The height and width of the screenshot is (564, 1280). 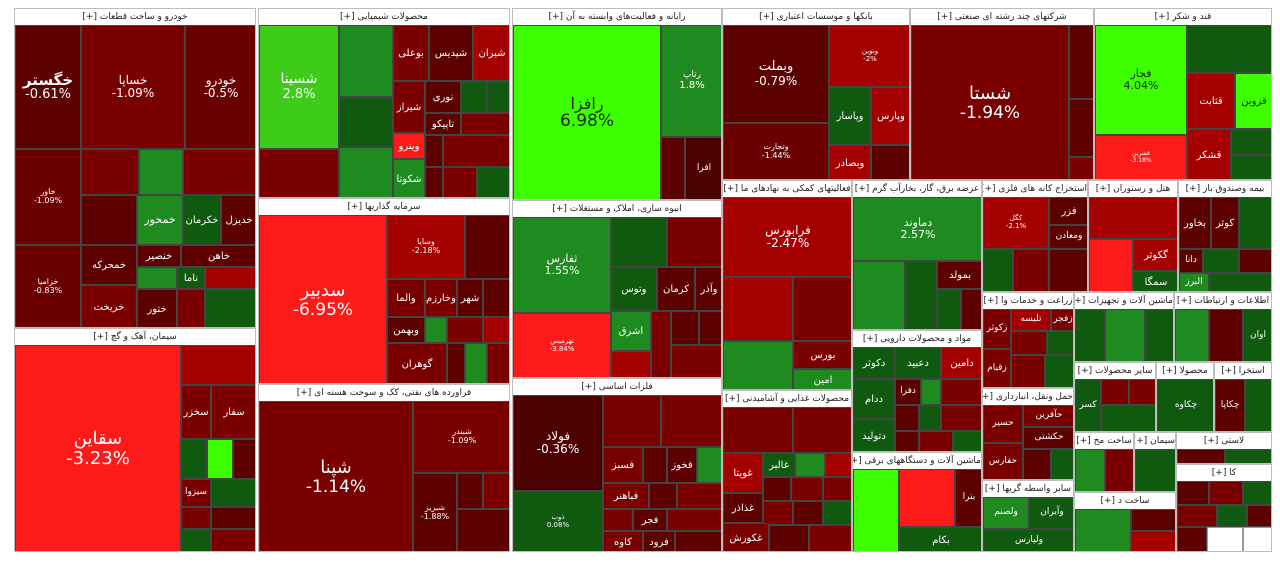 I want to click on stock-tile: دامین, so click(x=961, y=363).